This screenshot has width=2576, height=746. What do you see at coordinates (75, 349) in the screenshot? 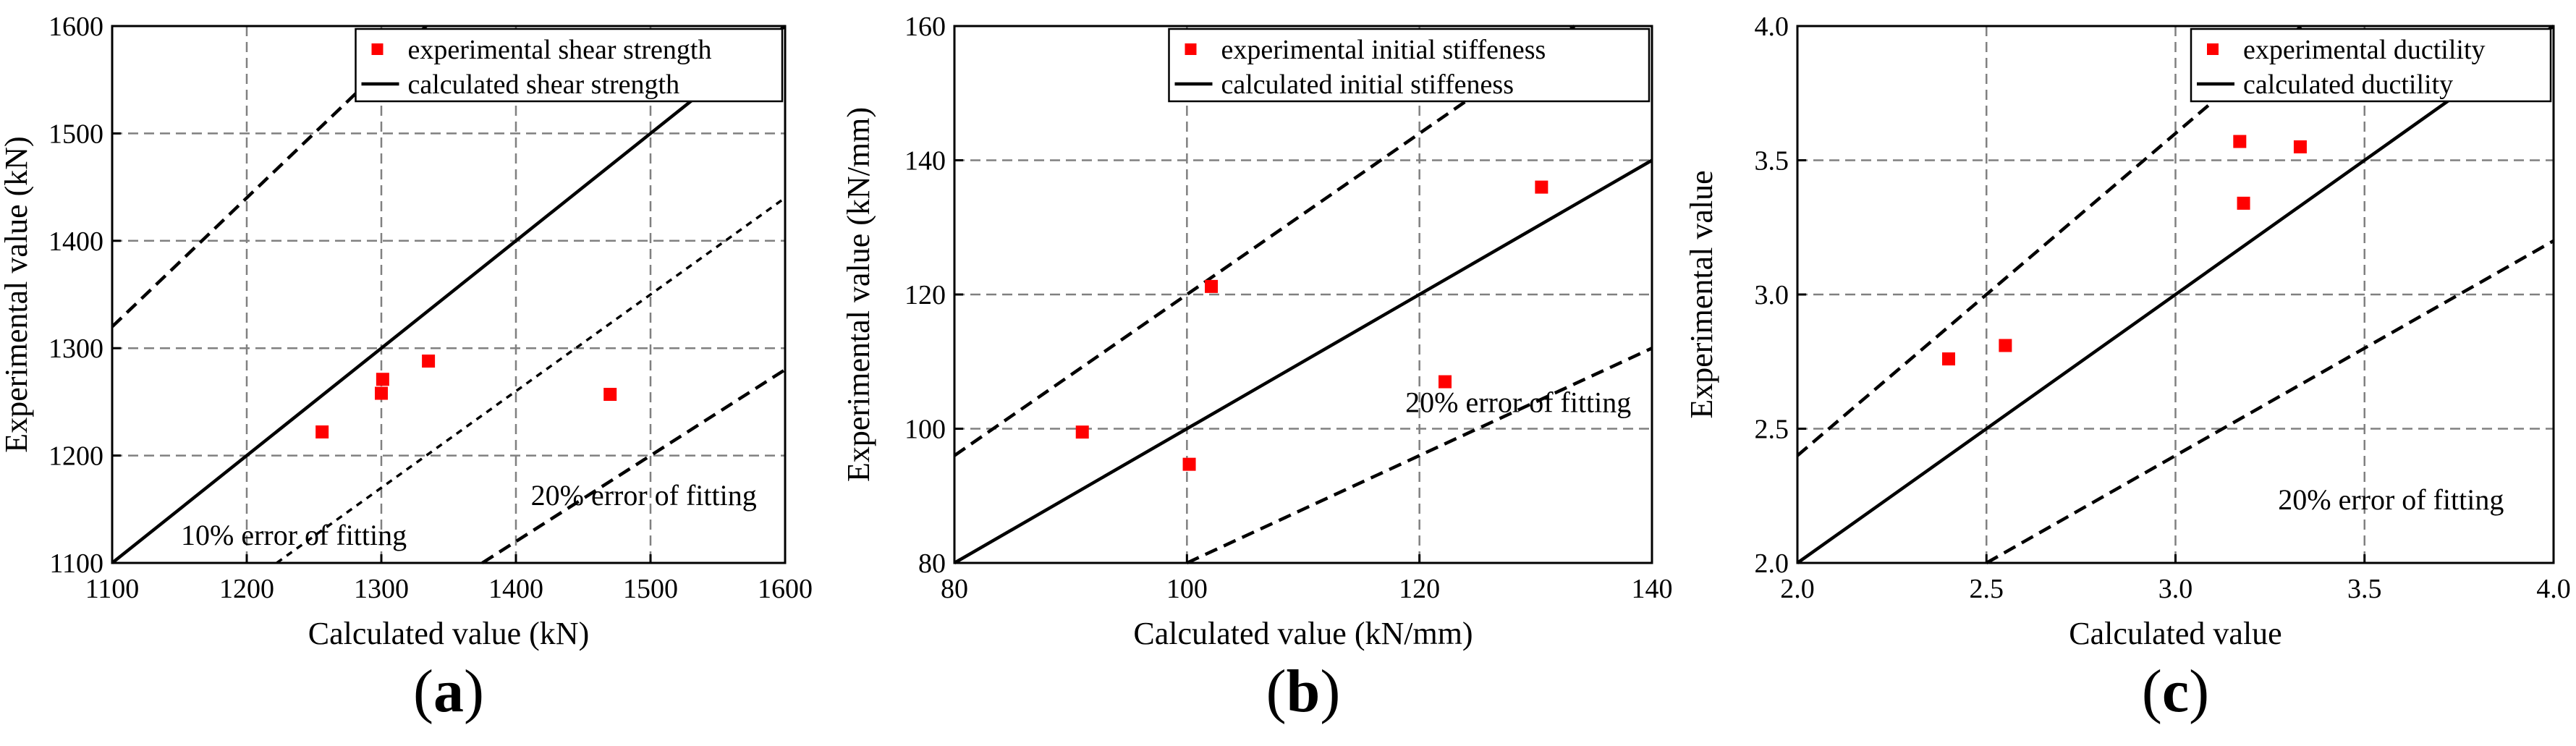
I see `y-tick-label: 1300` at bounding box center [75, 349].